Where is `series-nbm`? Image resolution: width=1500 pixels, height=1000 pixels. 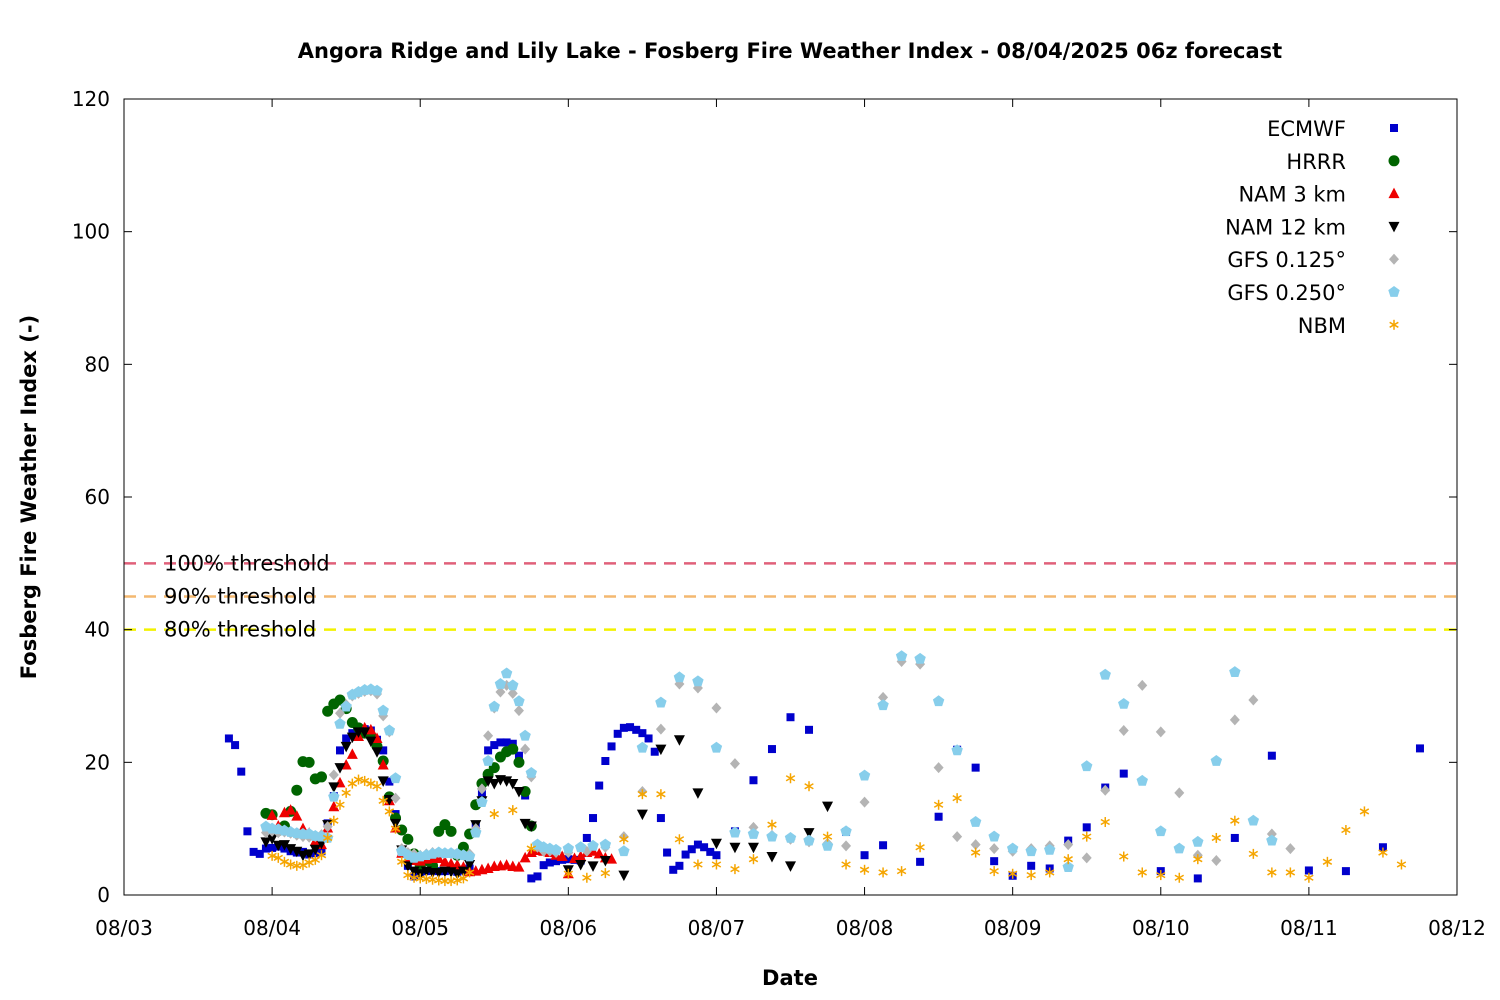 series-nbm is located at coordinates (837, 830).